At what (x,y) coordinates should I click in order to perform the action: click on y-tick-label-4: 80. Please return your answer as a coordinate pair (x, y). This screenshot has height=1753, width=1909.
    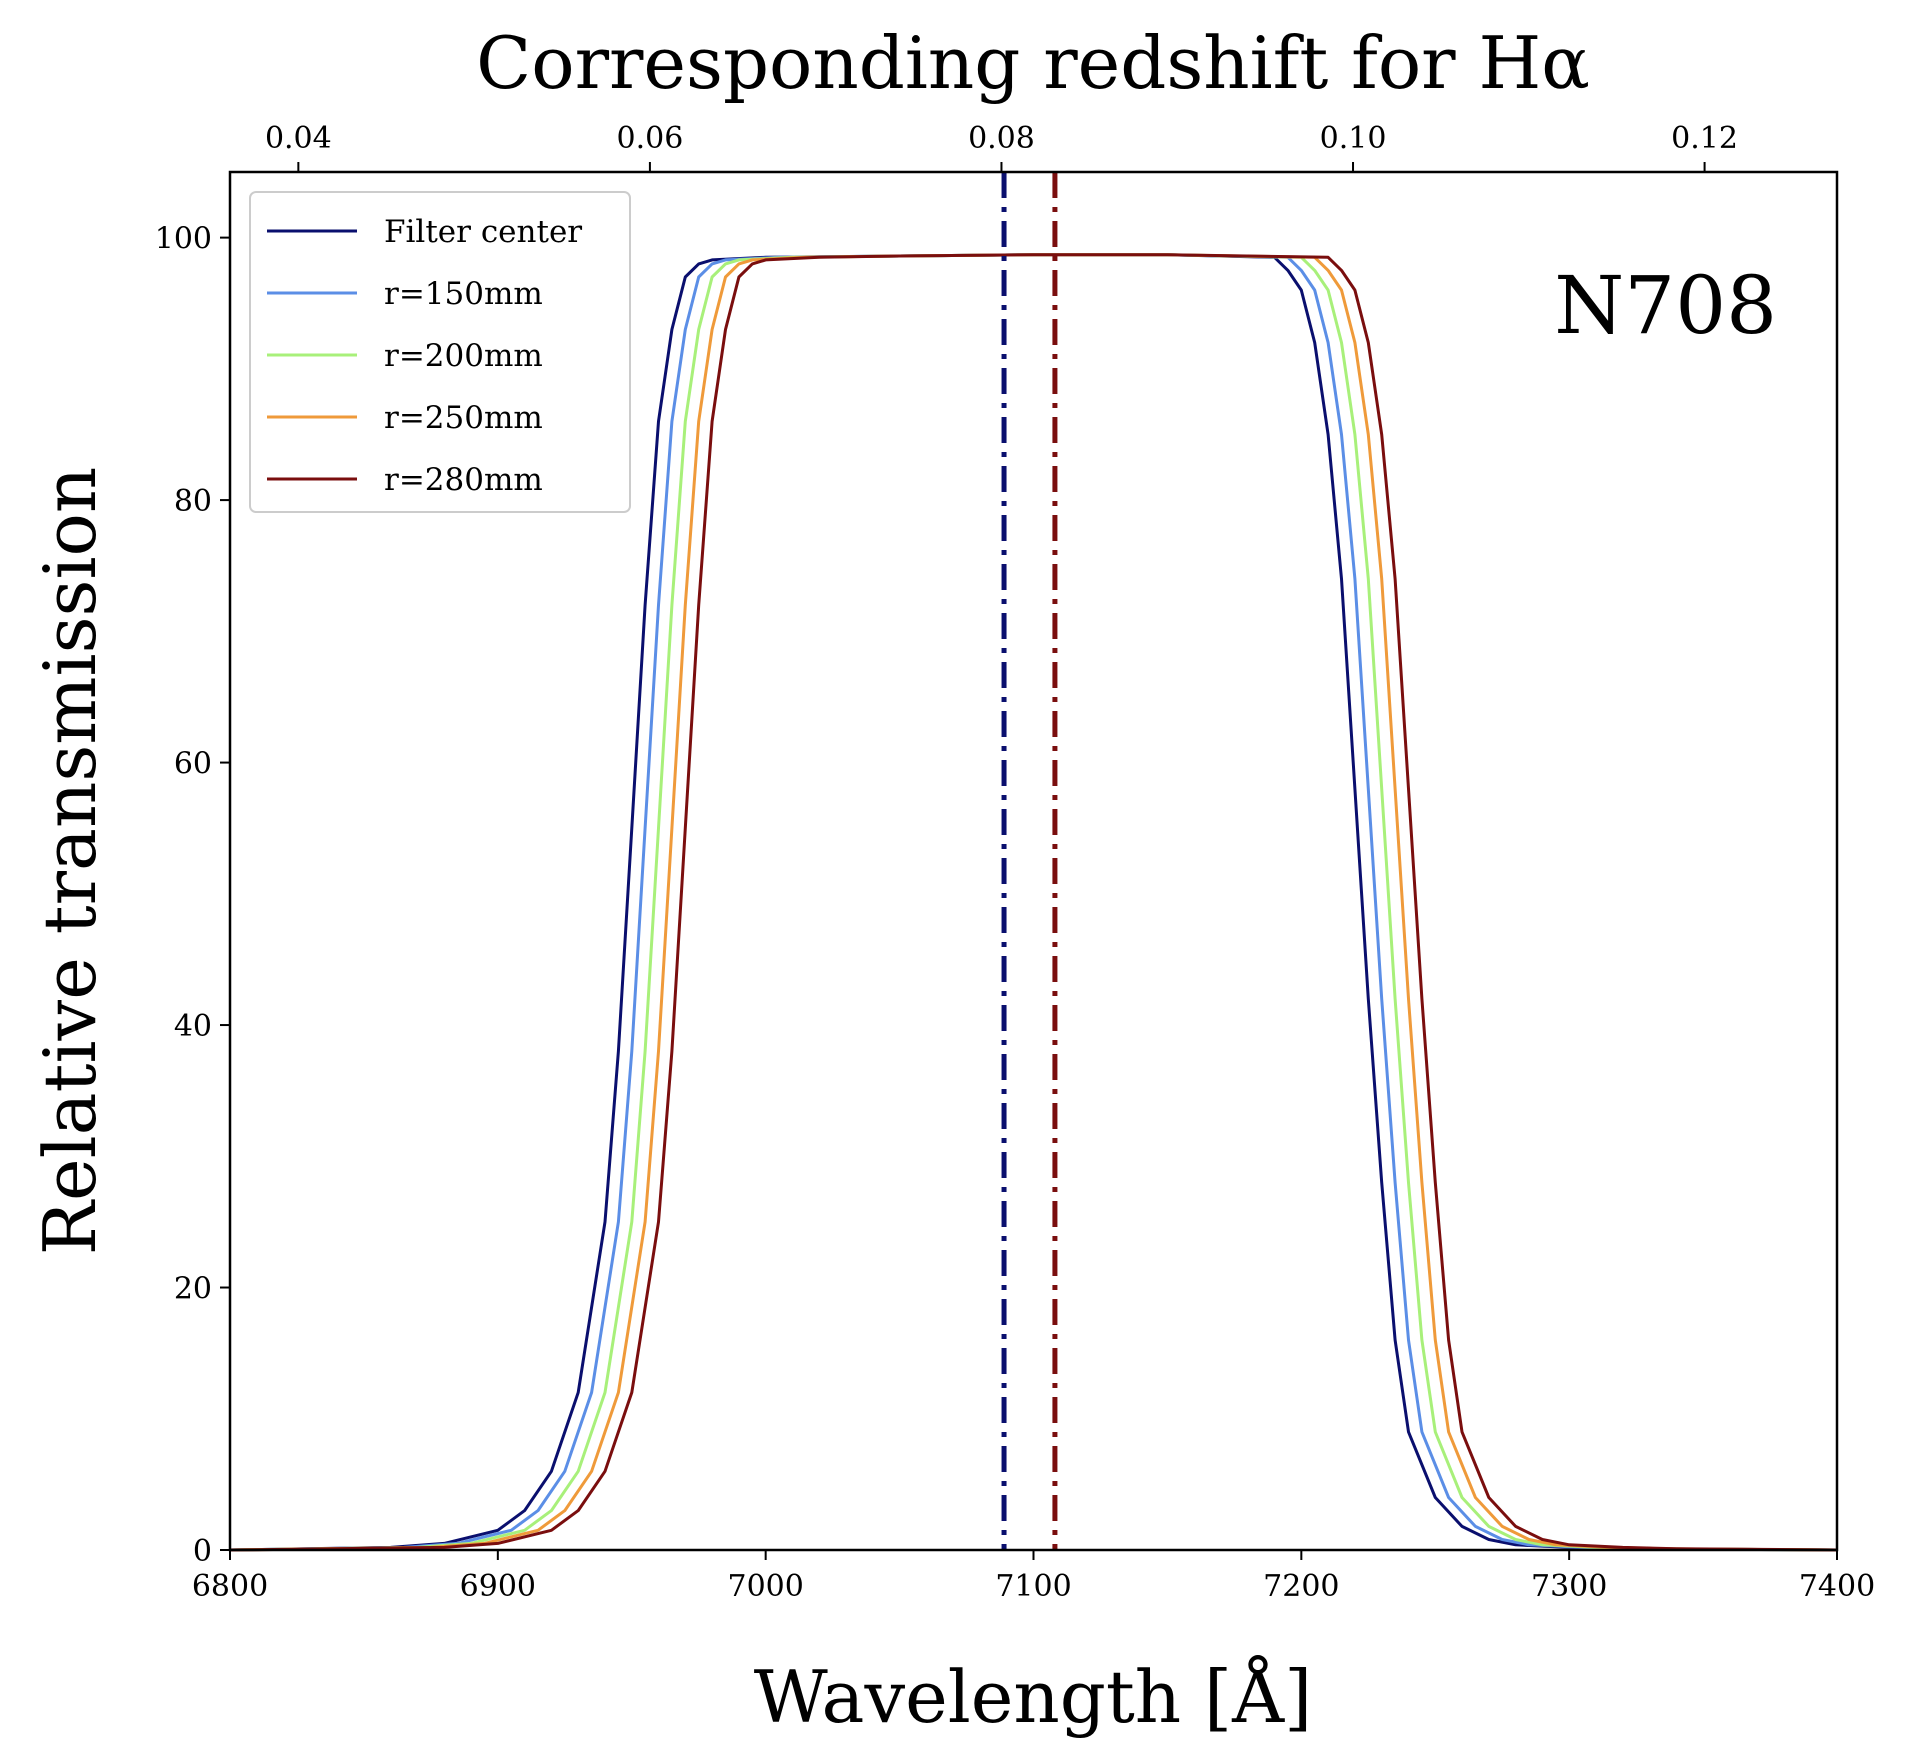
    Looking at the image, I should click on (193, 501).